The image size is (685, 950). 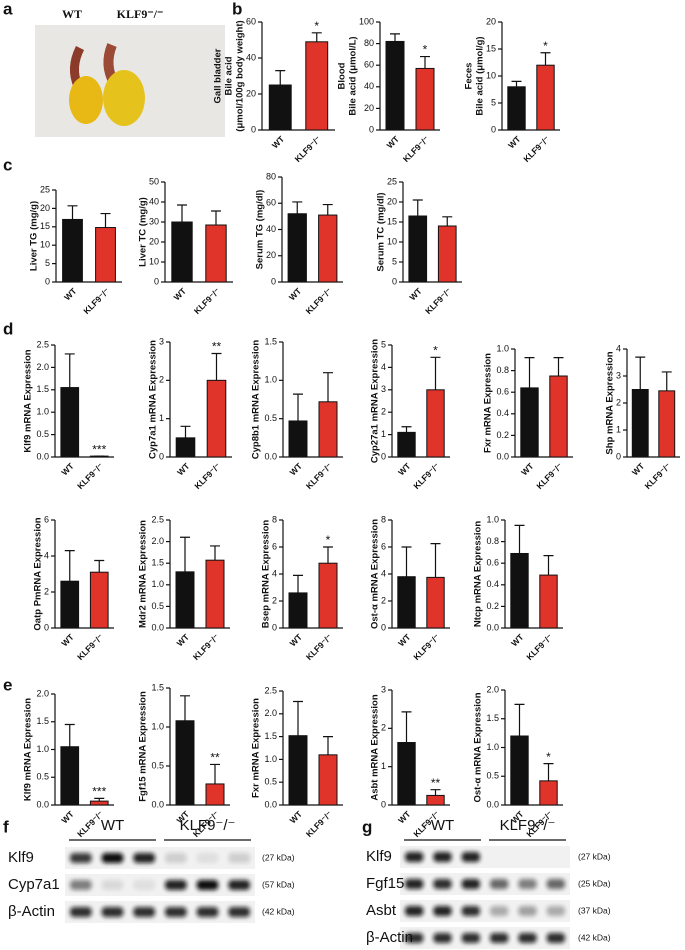 I want to click on y-tick-label: 1, so click(x=161, y=418).